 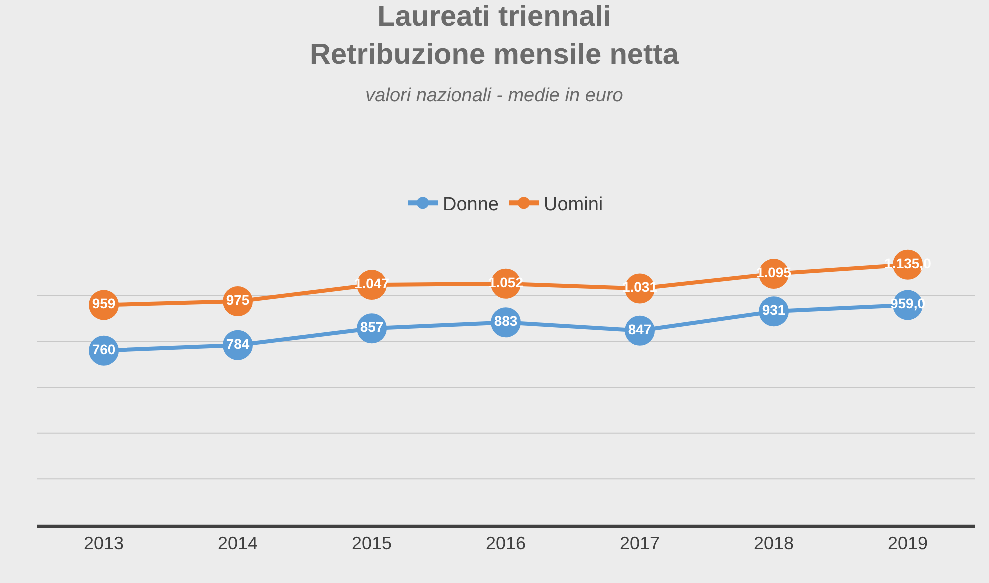 I want to click on legend-label: Uomini, so click(x=574, y=205).